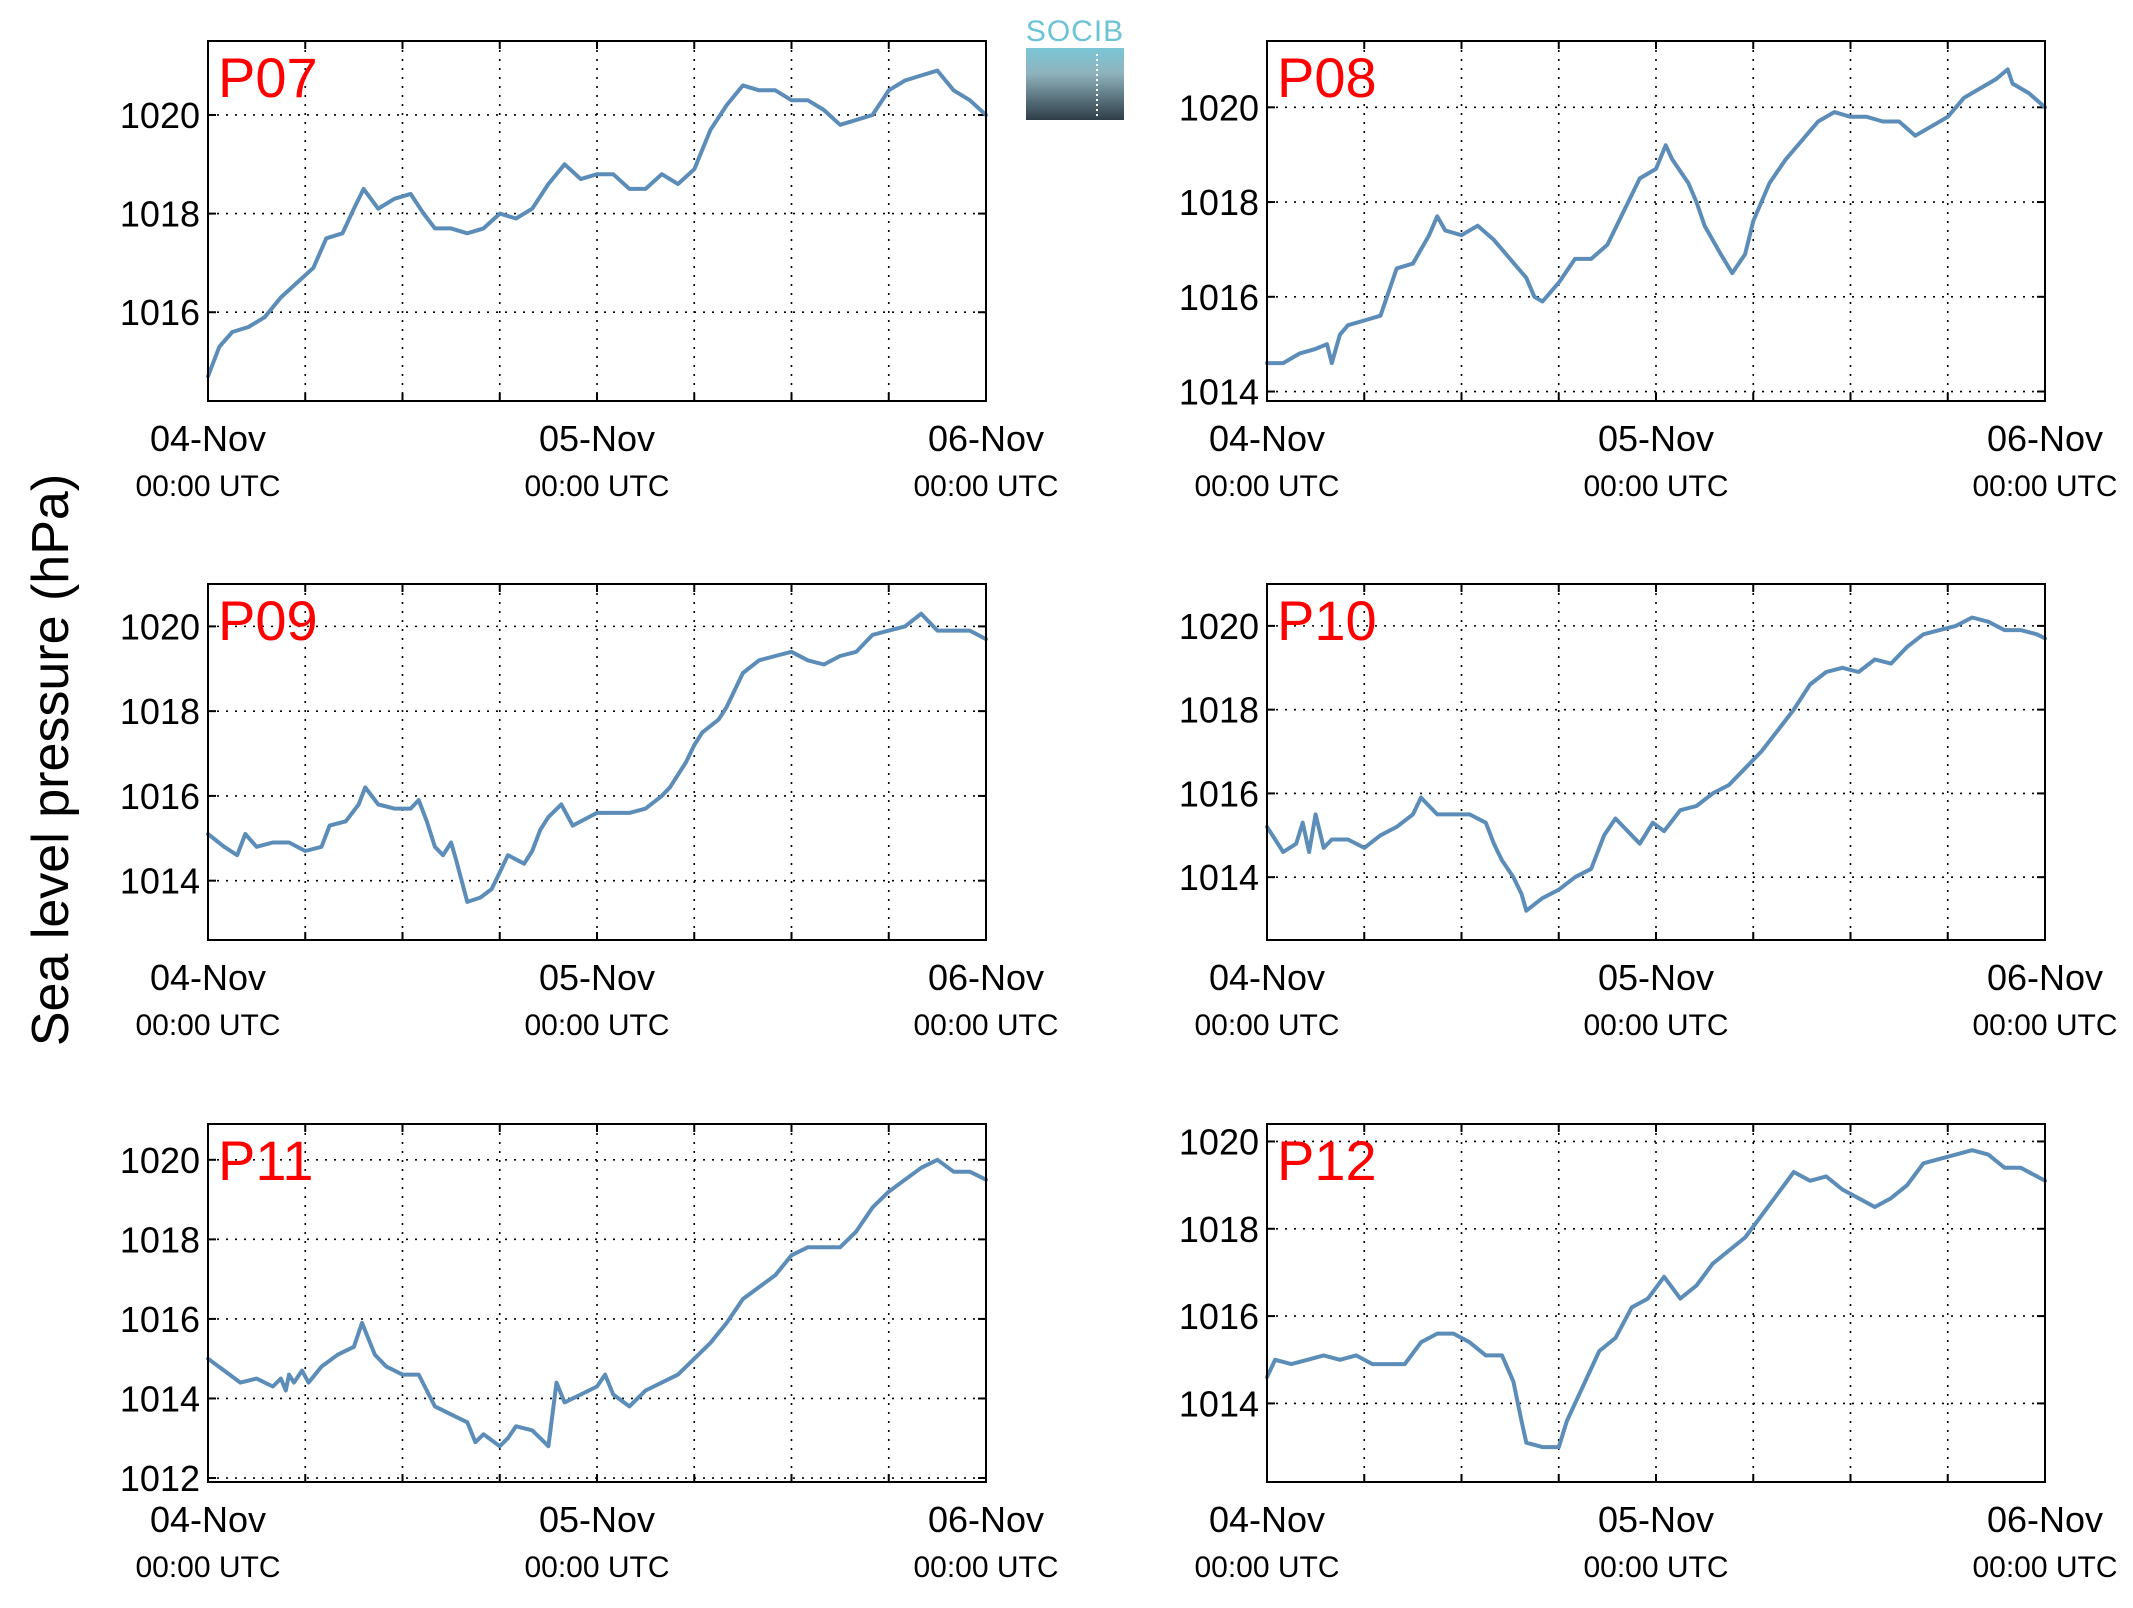 The width and height of the screenshot is (2133, 1608). Describe the element at coordinates (265, 1160) in the screenshot. I see `panel-label: P11` at that location.